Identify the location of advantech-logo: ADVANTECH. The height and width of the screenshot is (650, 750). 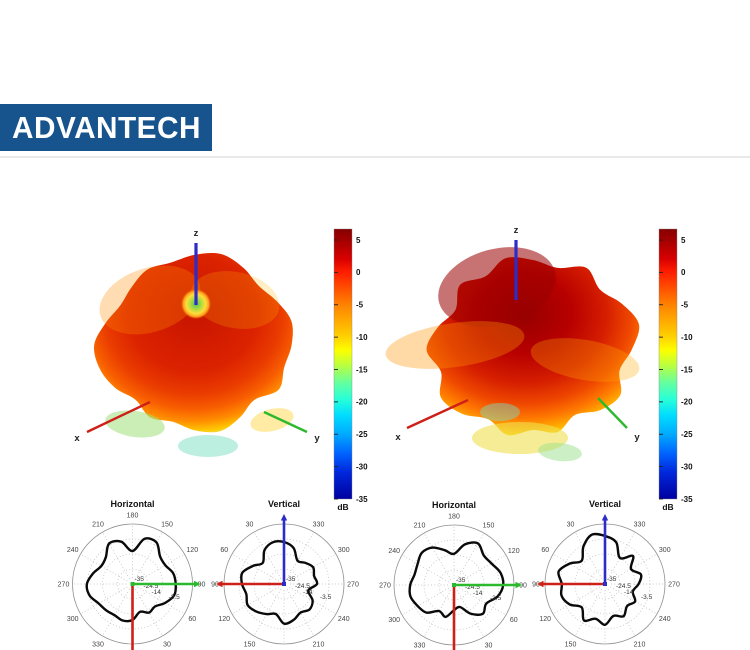
(106, 127).